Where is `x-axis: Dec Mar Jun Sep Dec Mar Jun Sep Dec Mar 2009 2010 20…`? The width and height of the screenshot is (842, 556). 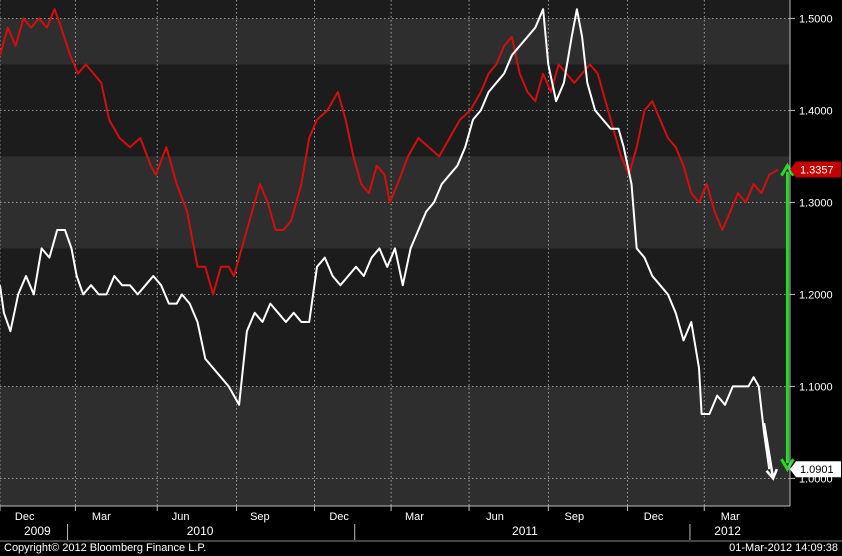
x-axis: Dec Mar Jun Sep Dec Mar Jun Sep Dec Mar 2009 2010 20… is located at coordinates (421, 523).